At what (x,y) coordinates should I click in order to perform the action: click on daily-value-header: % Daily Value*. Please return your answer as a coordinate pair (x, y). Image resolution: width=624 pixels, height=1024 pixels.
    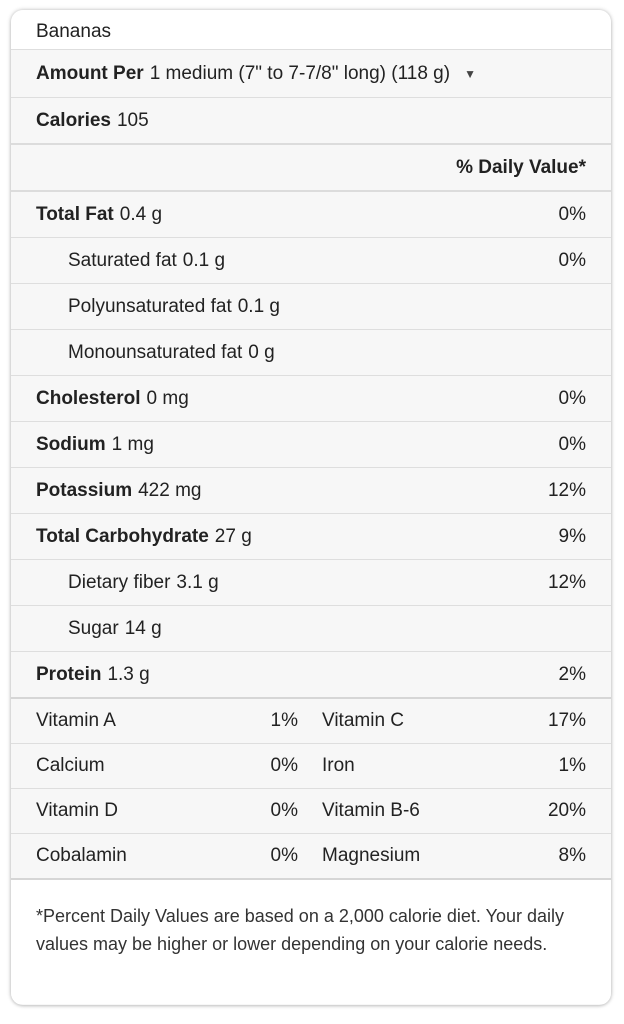
    Looking at the image, I should click on (311, 168).